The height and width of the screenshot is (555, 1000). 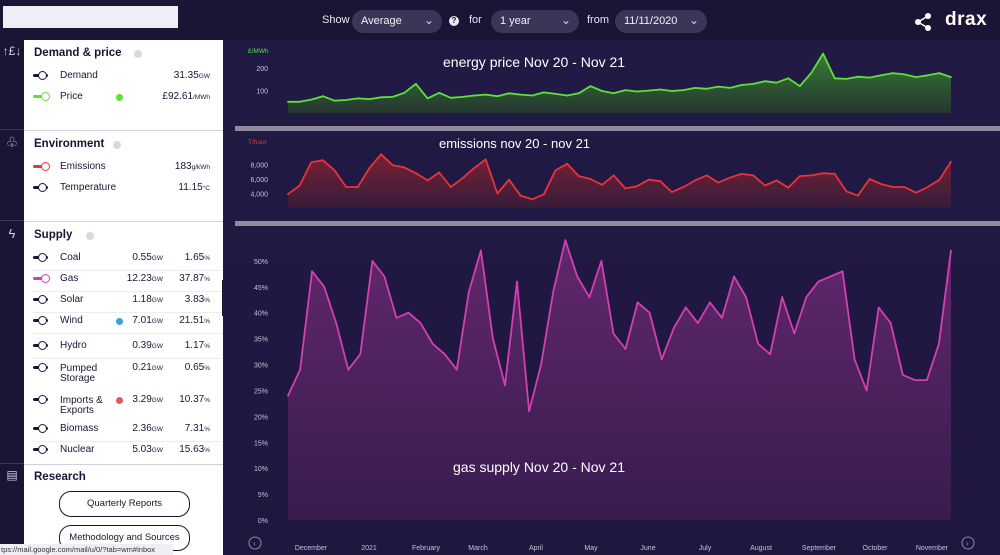 What do you see at coordinates (261, 314) in the screenshot?
I see `y-tick-label: 40%` at bounding box center [261, 314].